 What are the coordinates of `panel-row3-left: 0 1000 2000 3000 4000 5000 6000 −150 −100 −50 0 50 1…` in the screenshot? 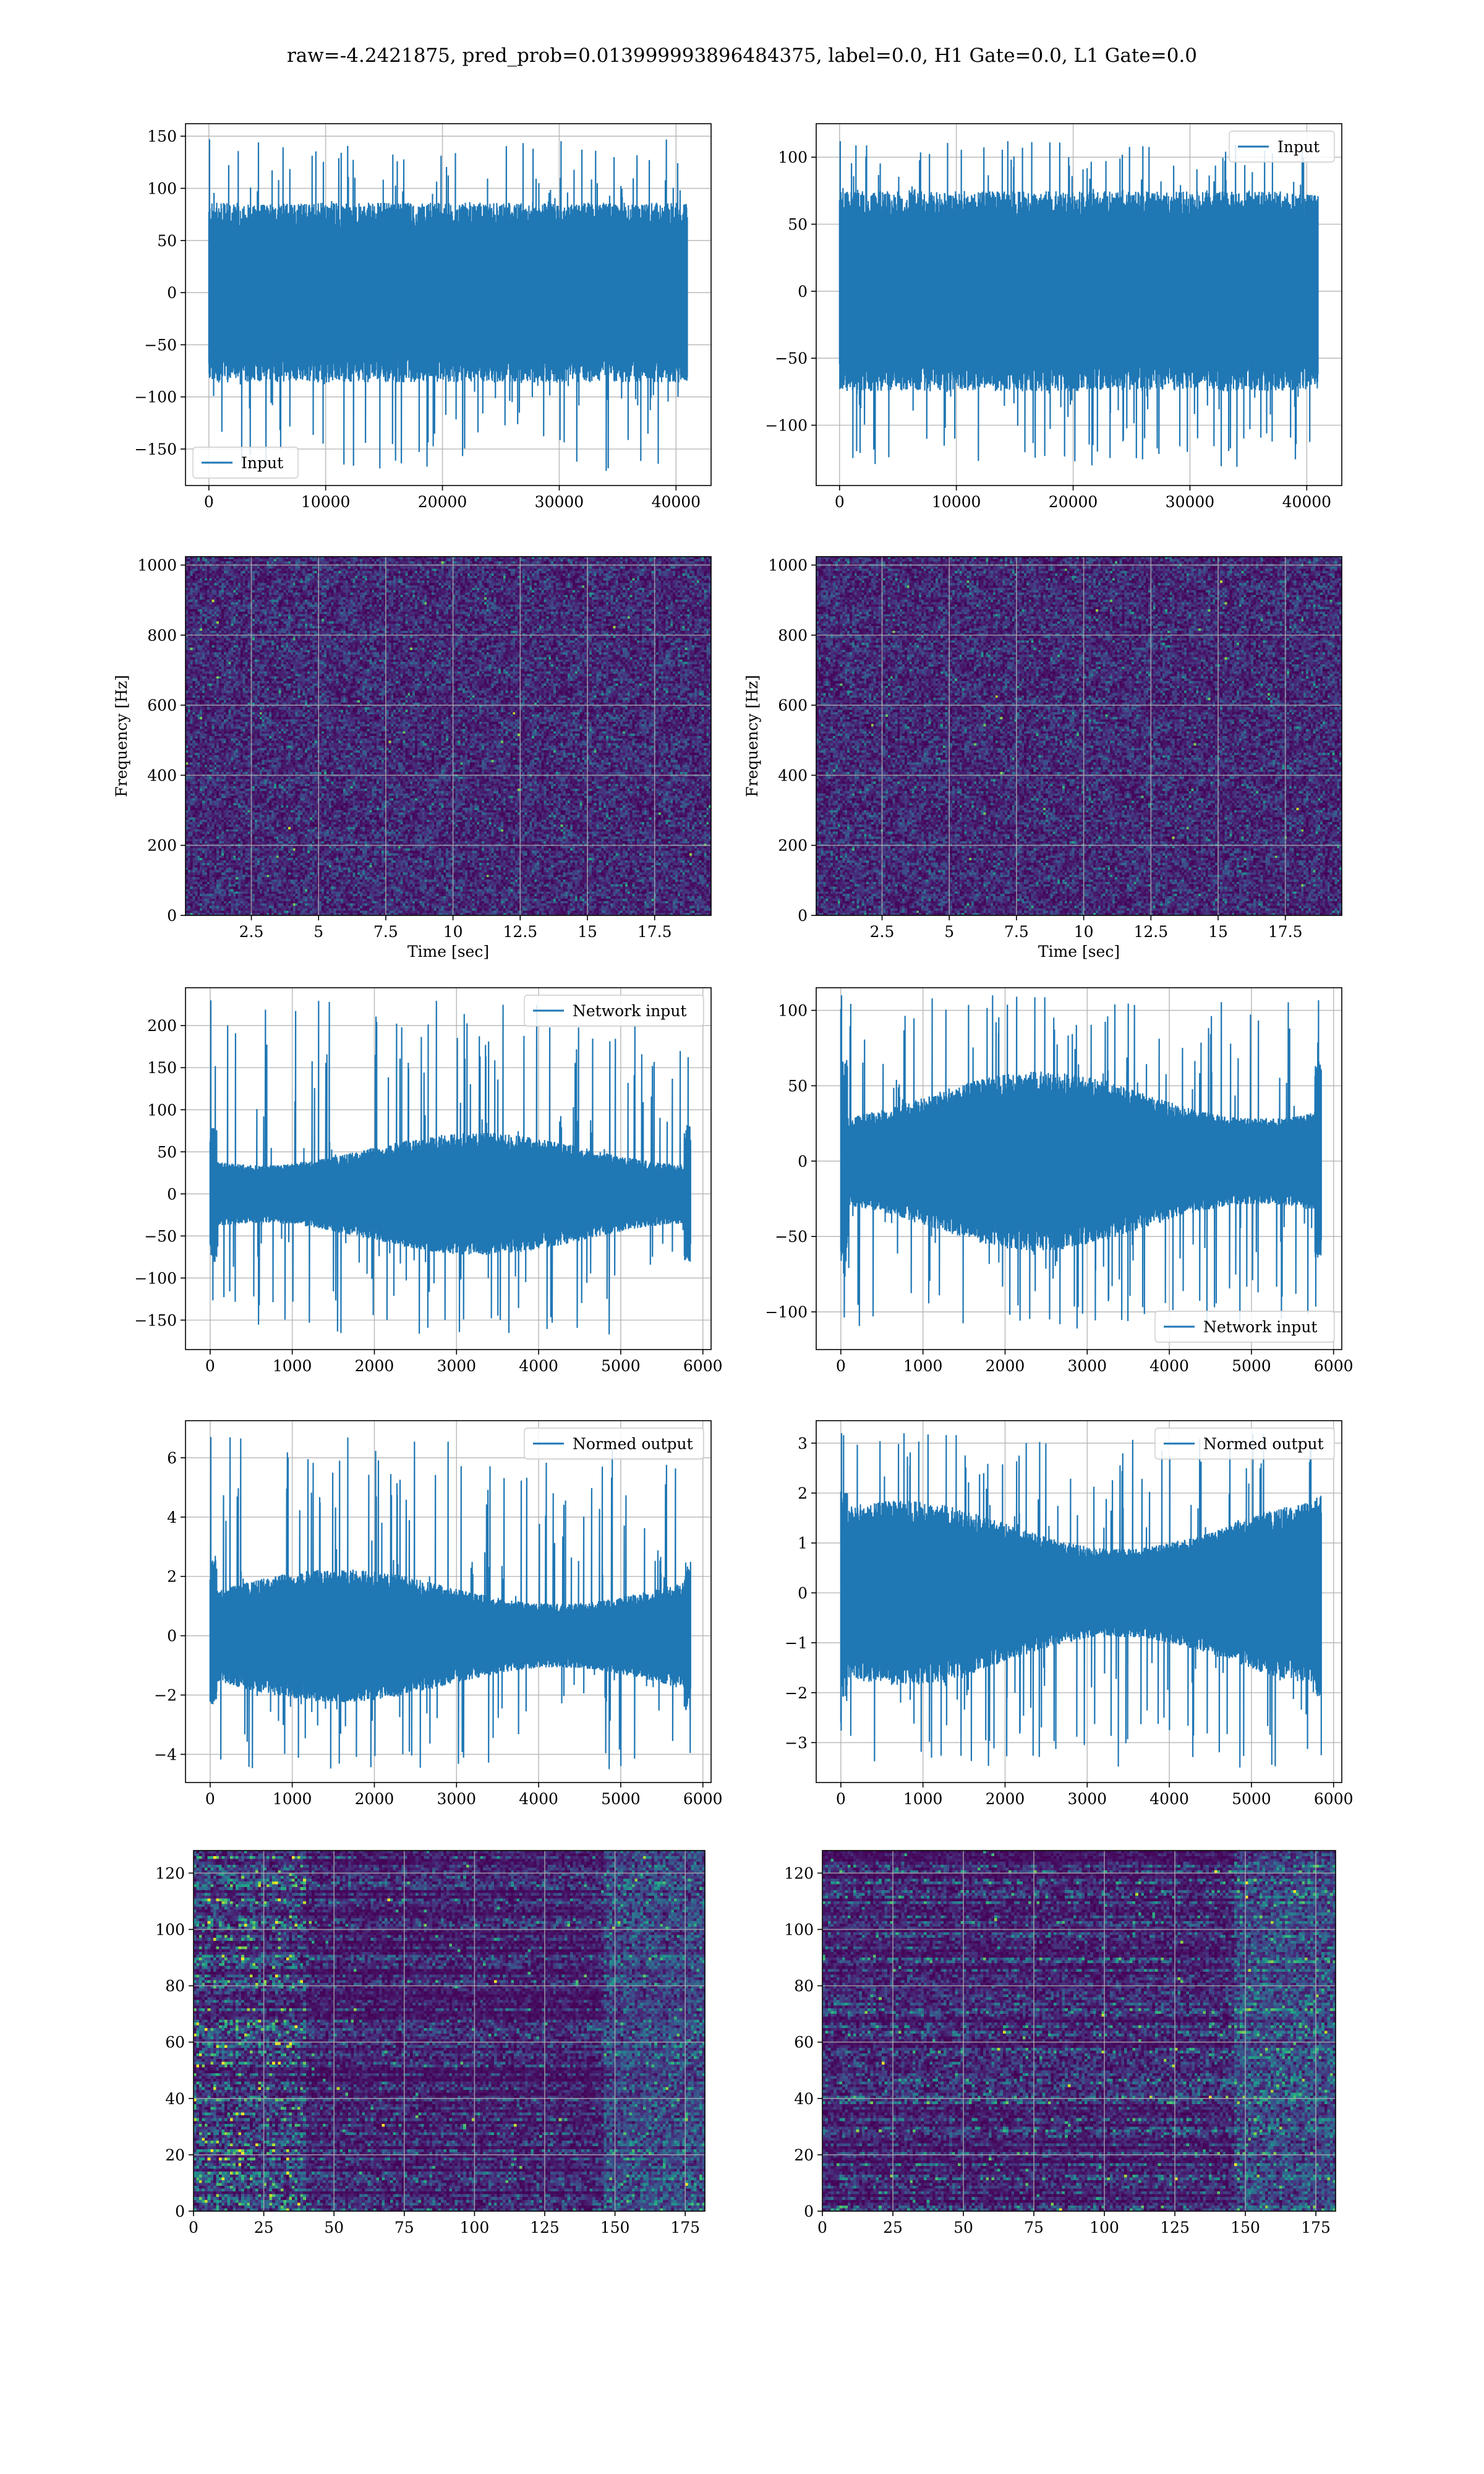 It's located at (428, 1181).